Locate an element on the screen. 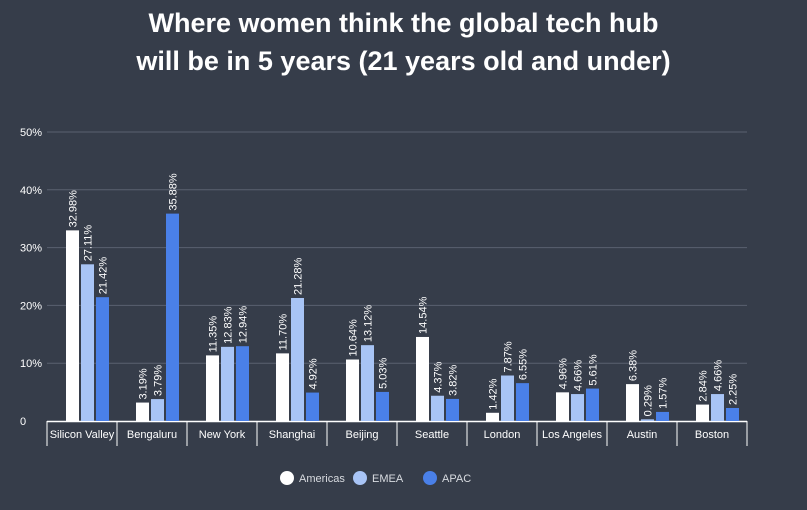  x-tick-label: Los Angeles is located at coordinates (572, 435).